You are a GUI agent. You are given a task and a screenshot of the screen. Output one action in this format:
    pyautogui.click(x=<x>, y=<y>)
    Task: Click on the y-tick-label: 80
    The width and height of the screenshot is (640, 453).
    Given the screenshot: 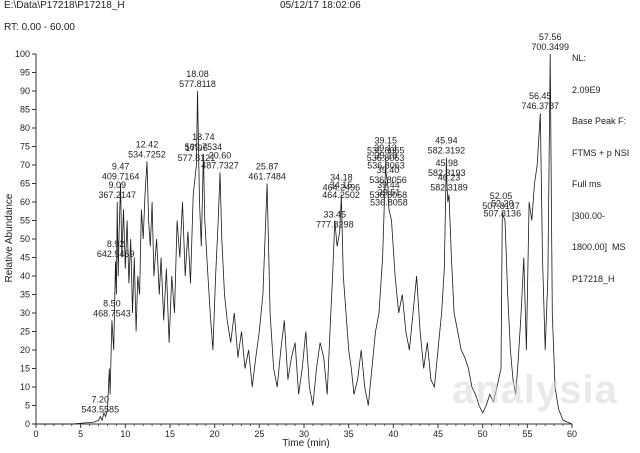 What is the action you would take?
    pyautogui.click(x=25, y=128)
    